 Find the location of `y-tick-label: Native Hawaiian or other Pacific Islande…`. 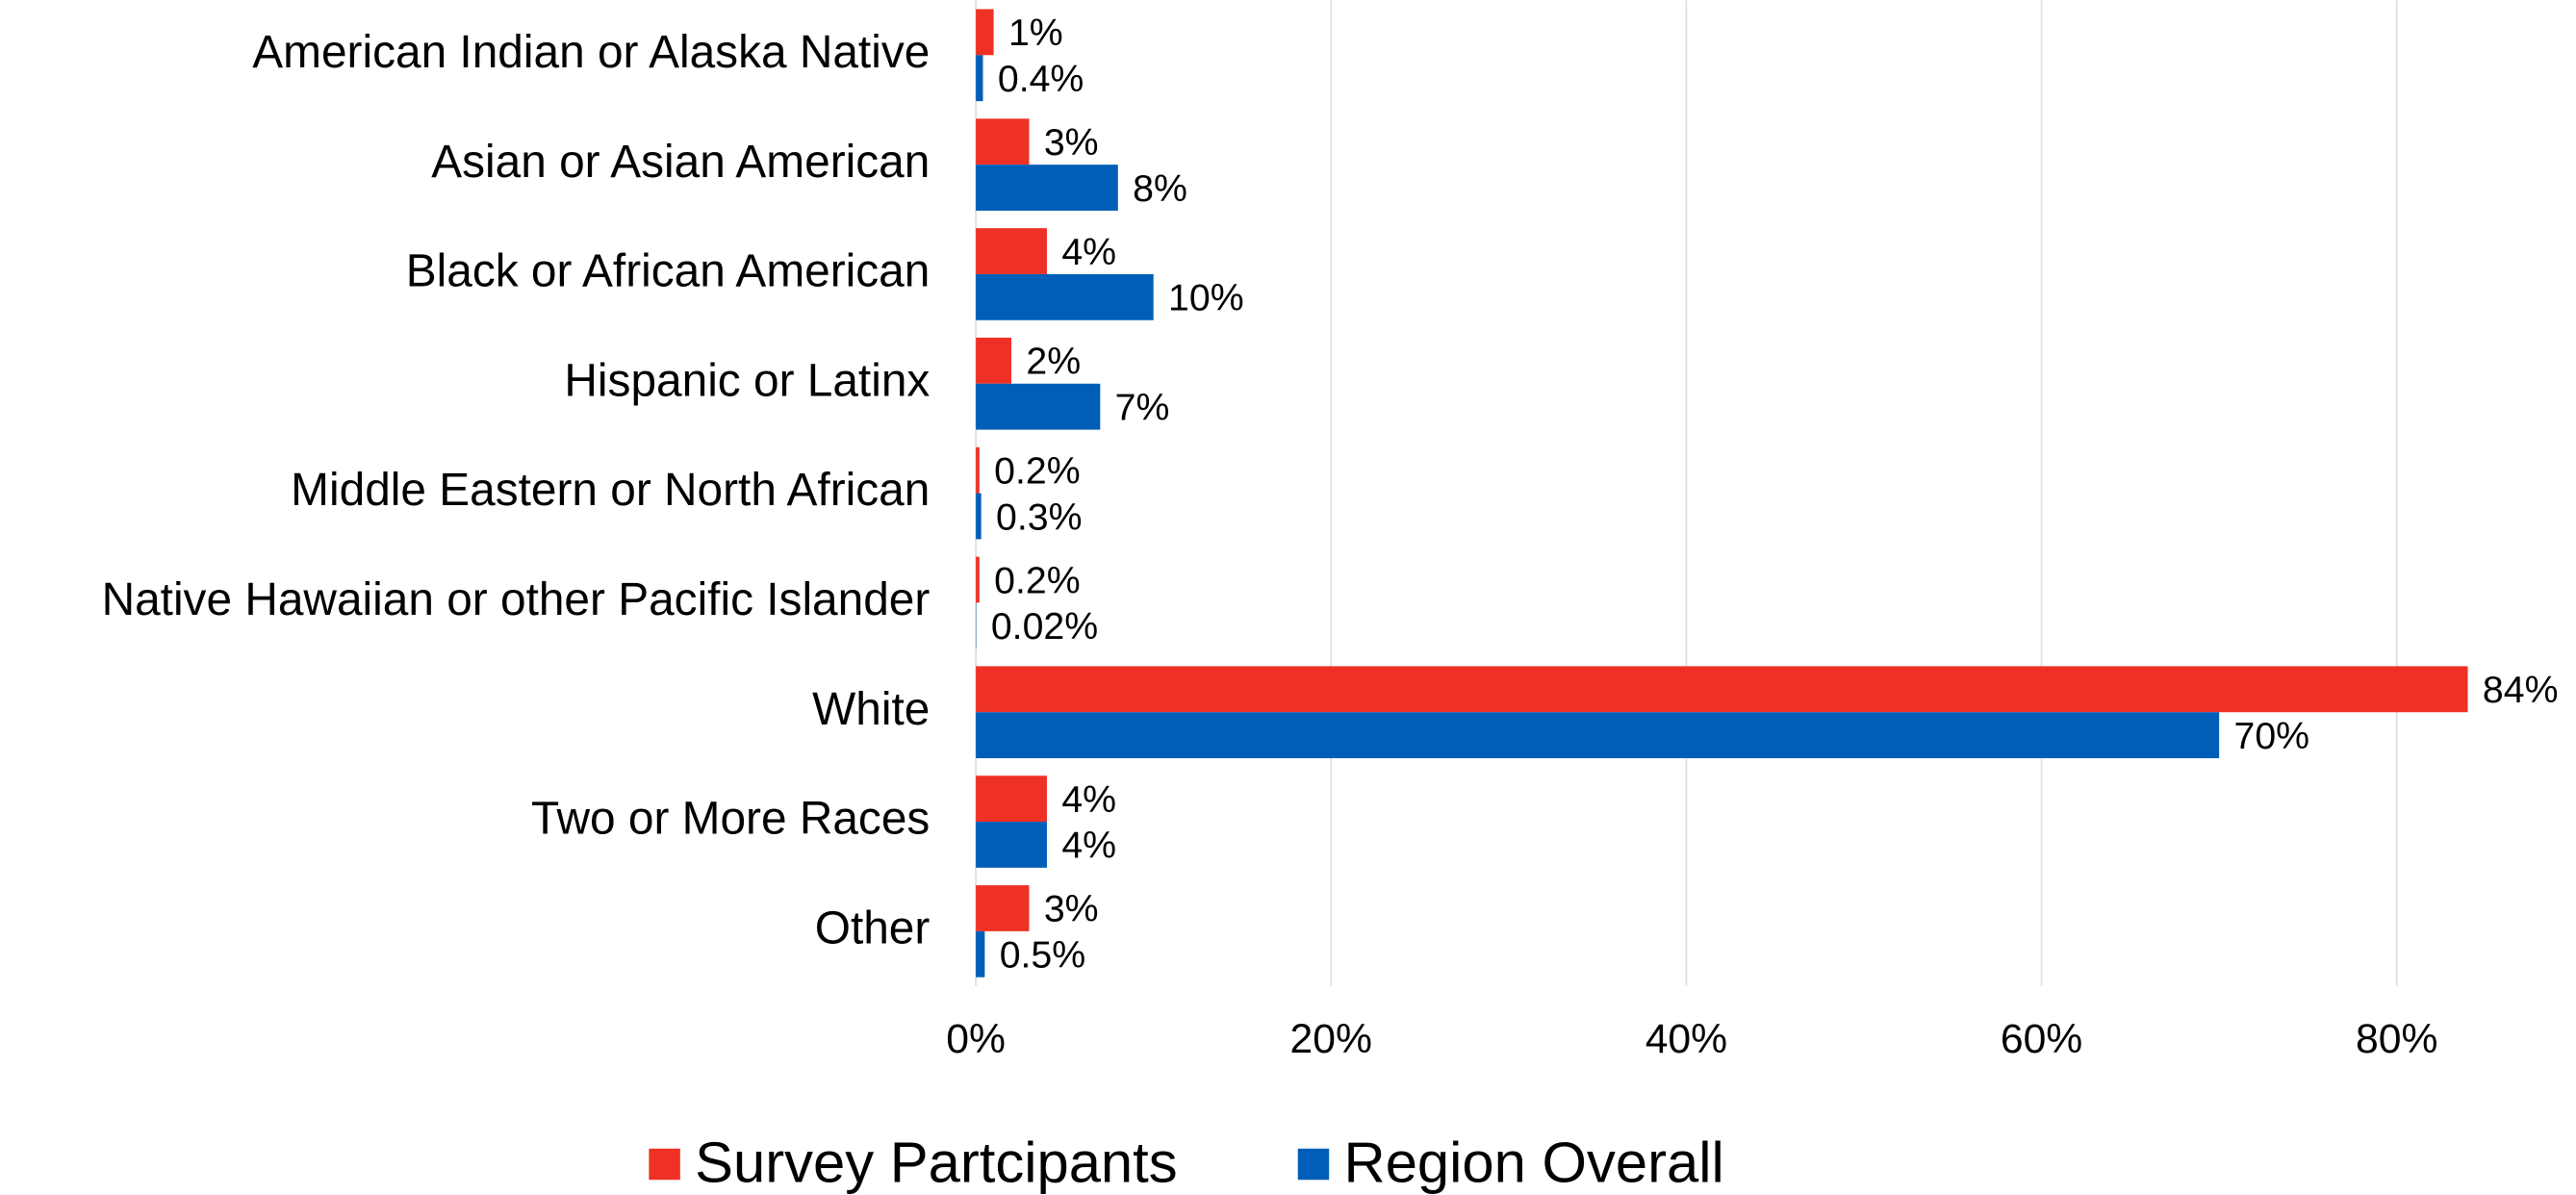

y-tick-label: Native Hawaiian or other Pacific Islande… is located at coordinates (516, 600).